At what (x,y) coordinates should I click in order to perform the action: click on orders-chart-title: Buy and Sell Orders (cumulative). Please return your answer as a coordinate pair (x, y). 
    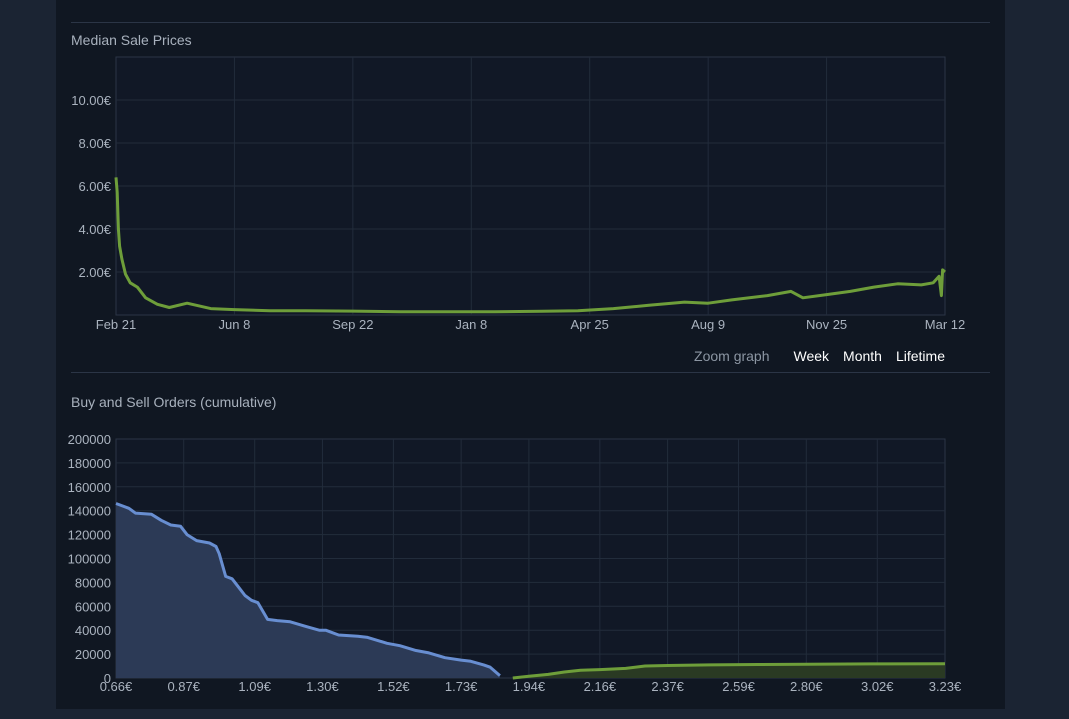
    Looking at the image, I should click on (174, 402).